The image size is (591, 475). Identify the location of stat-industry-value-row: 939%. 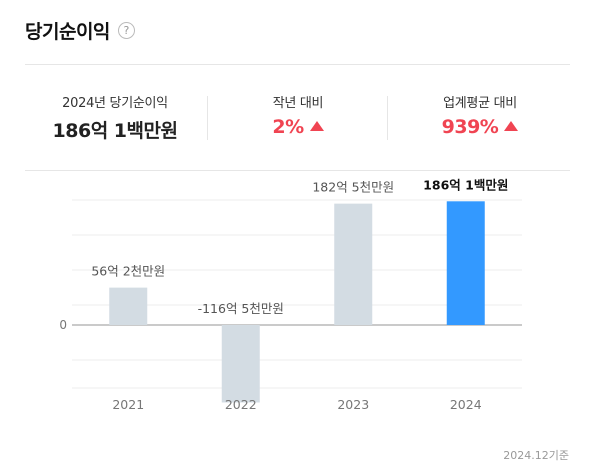
(480, 127).